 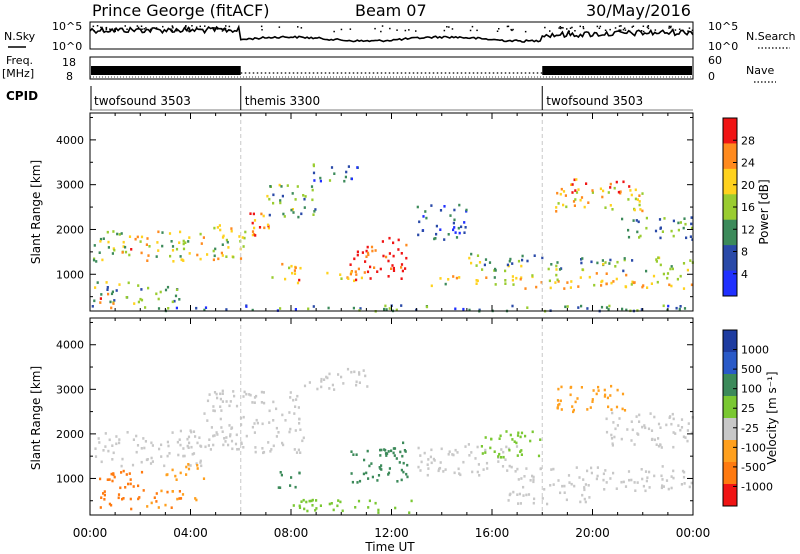 What do you see at coordinates (711, 76) in the screenshot?
I see `nave-tick-bottom: 0` at bounding box center [711, 76].